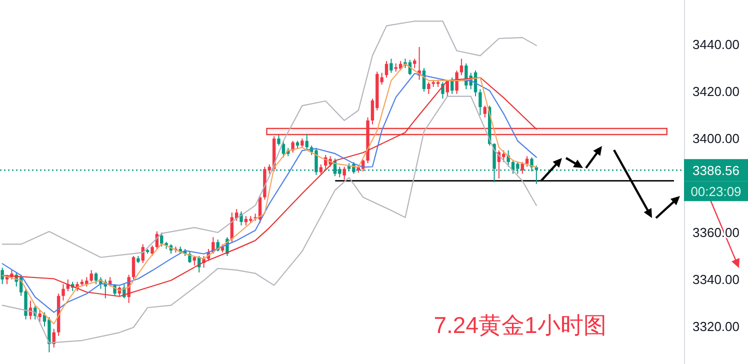 The width and height of the screenshot is (748, 364). What do you see at coordinates (716, 170) in the screenshot?
I see `ref-line-label: 3386.56` at bounding box center [716, 170].